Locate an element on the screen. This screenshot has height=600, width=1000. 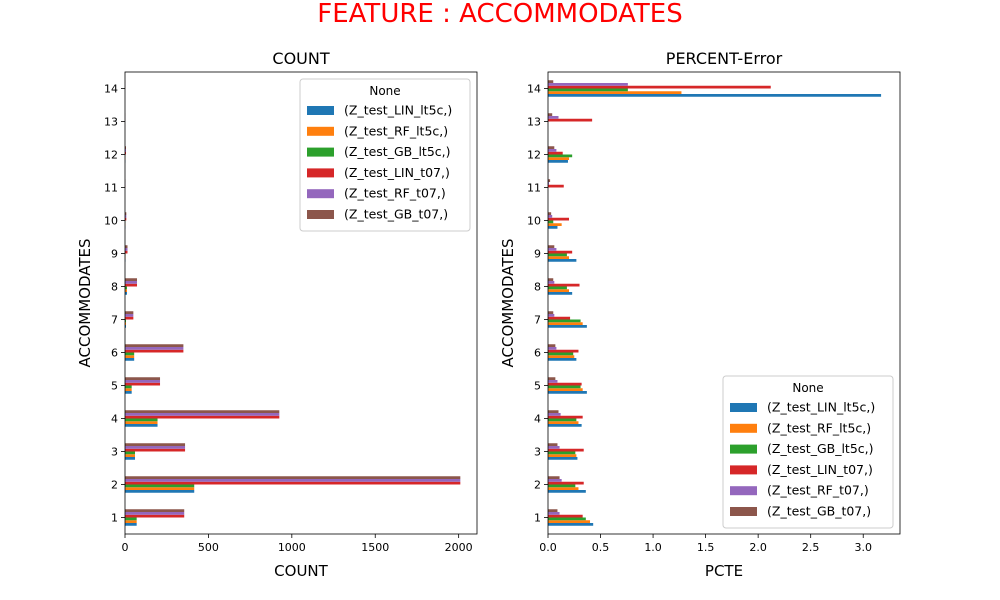
x-tick-label: 500 is located at coordinates (208, 547).